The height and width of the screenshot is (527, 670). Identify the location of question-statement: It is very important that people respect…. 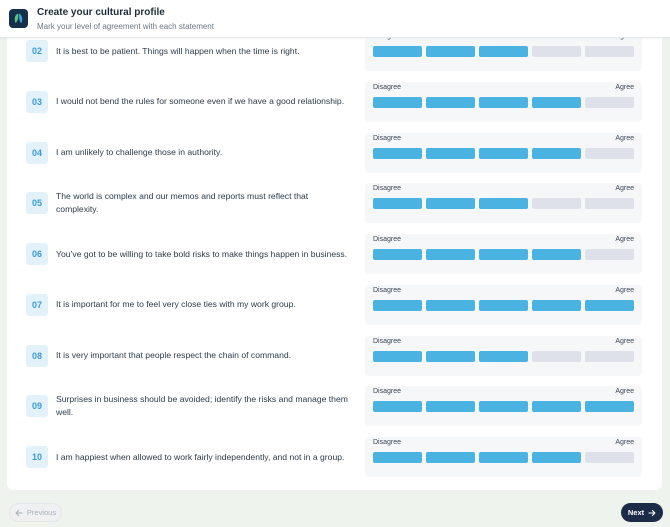
(174, 355).